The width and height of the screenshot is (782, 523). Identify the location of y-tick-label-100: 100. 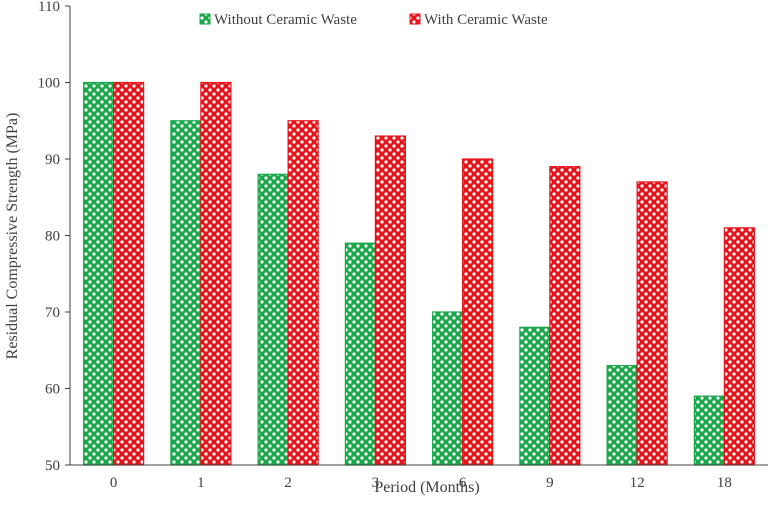
(49, 84).